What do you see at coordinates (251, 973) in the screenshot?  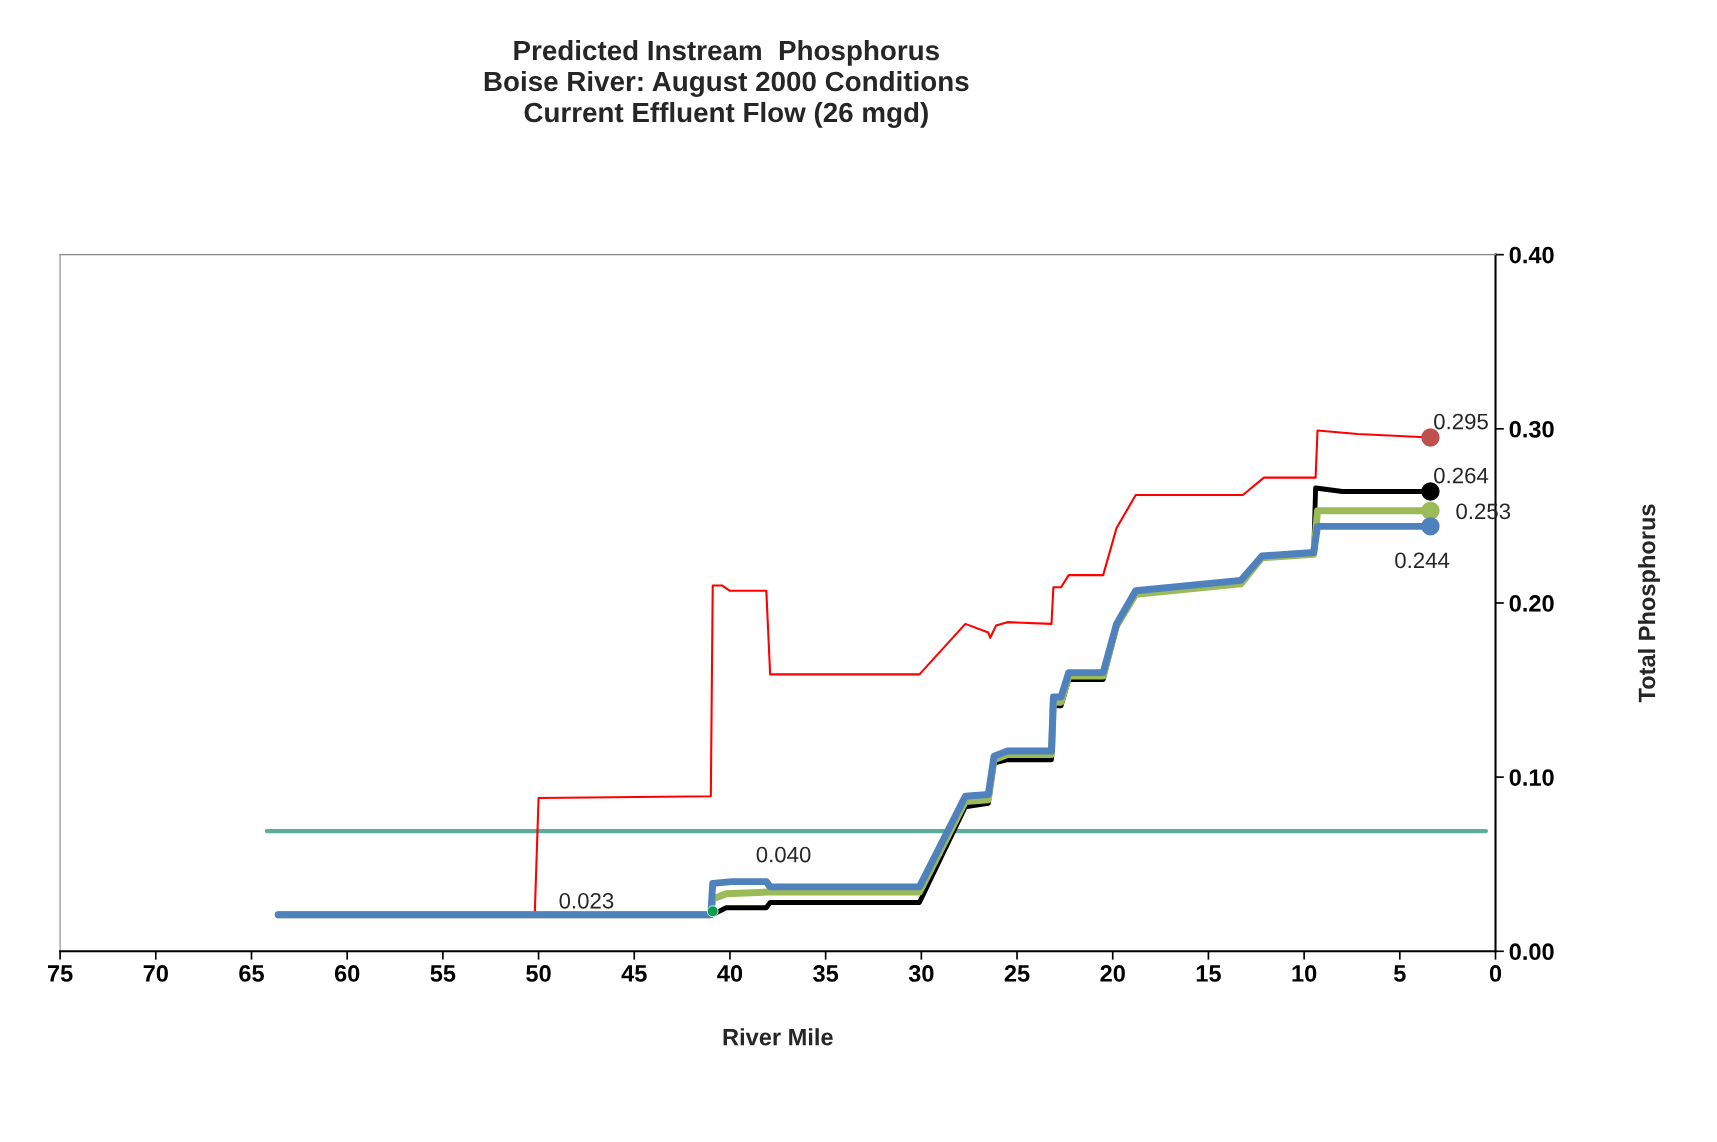 I see `x-tick-label: 65` at bounding box center [251, 973].